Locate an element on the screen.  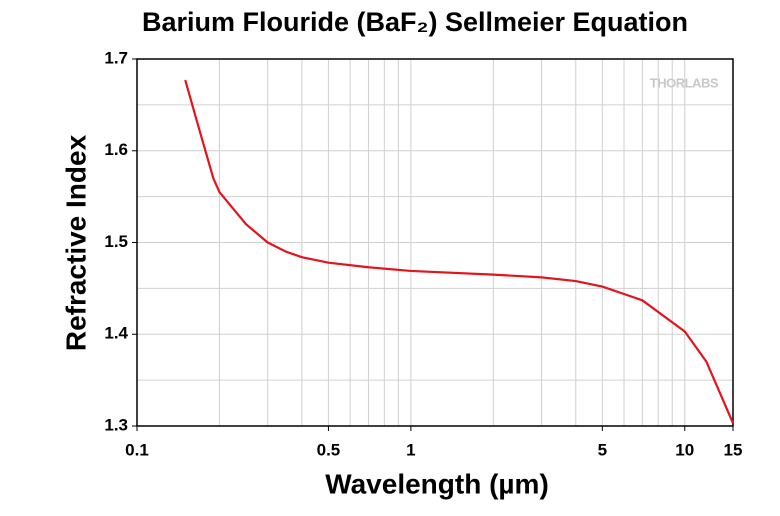
x-tick-label: 1 is located at coordinates (410, 449).